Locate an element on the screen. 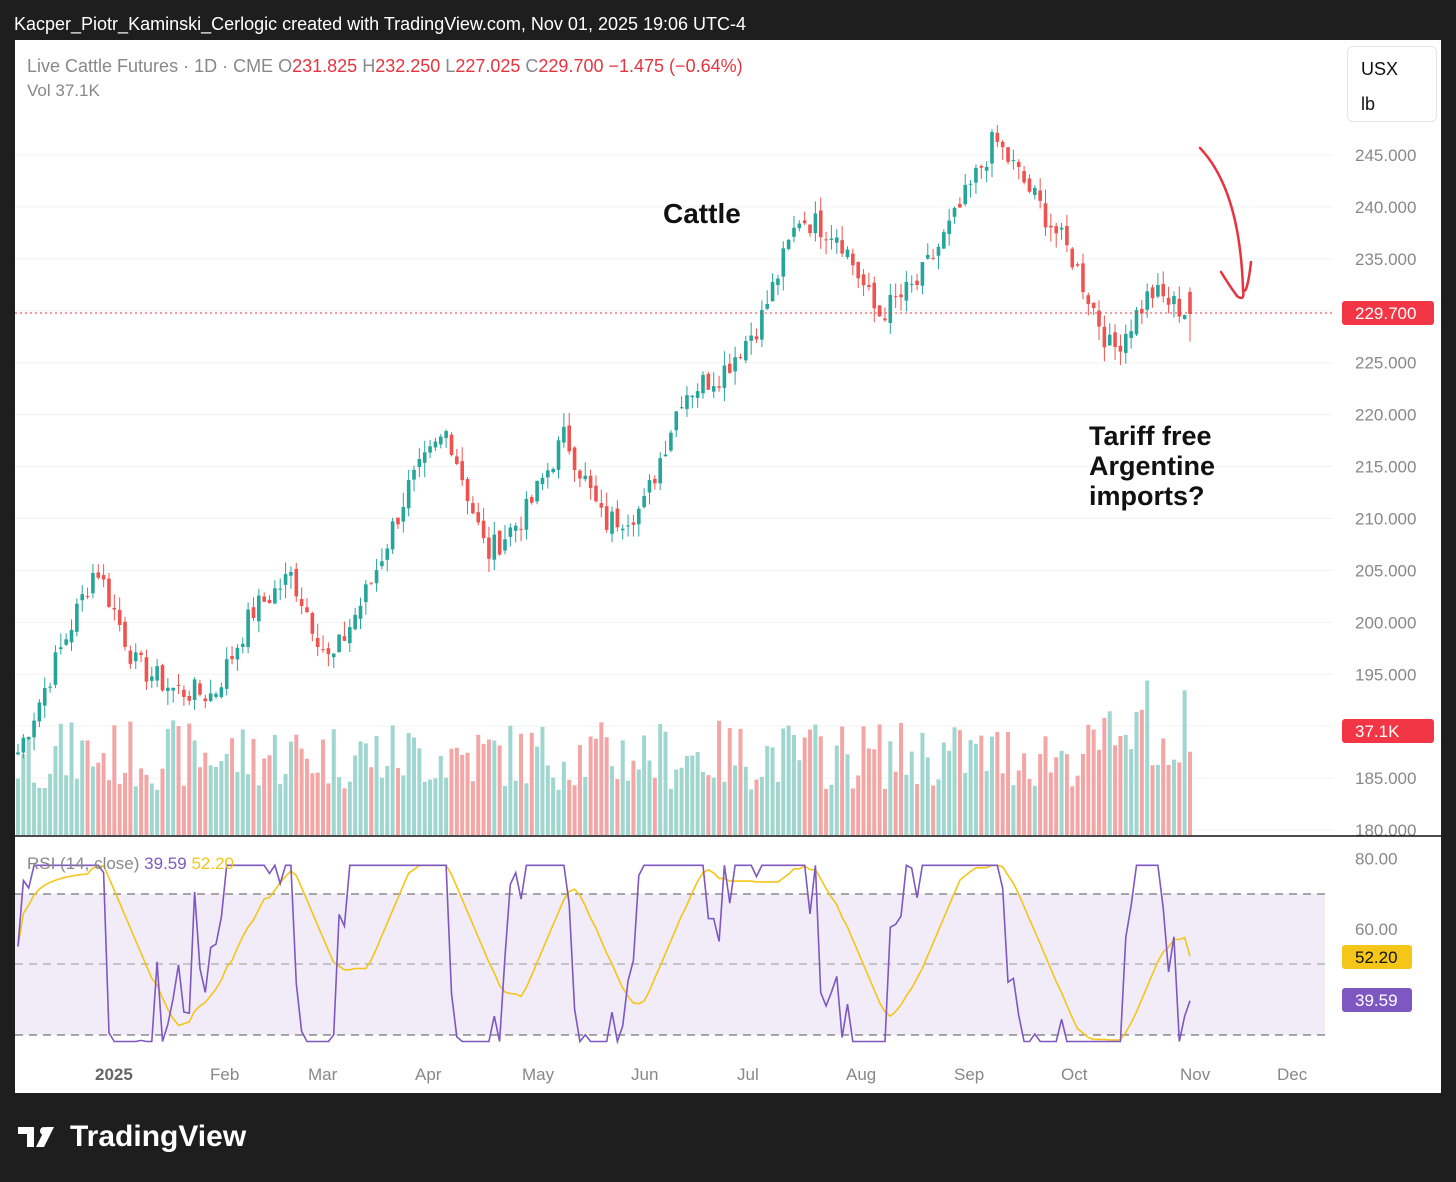  unit-selector: USX lb is located at coordinates (1392, 84).